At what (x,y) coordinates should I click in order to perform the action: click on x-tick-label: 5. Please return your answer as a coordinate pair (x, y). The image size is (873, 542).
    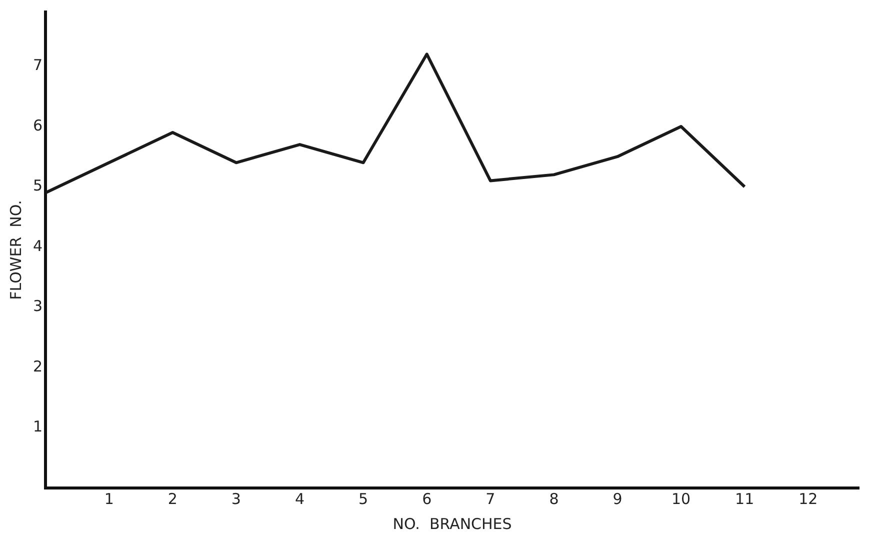
    Looking at the image, I should click on (363, 499).